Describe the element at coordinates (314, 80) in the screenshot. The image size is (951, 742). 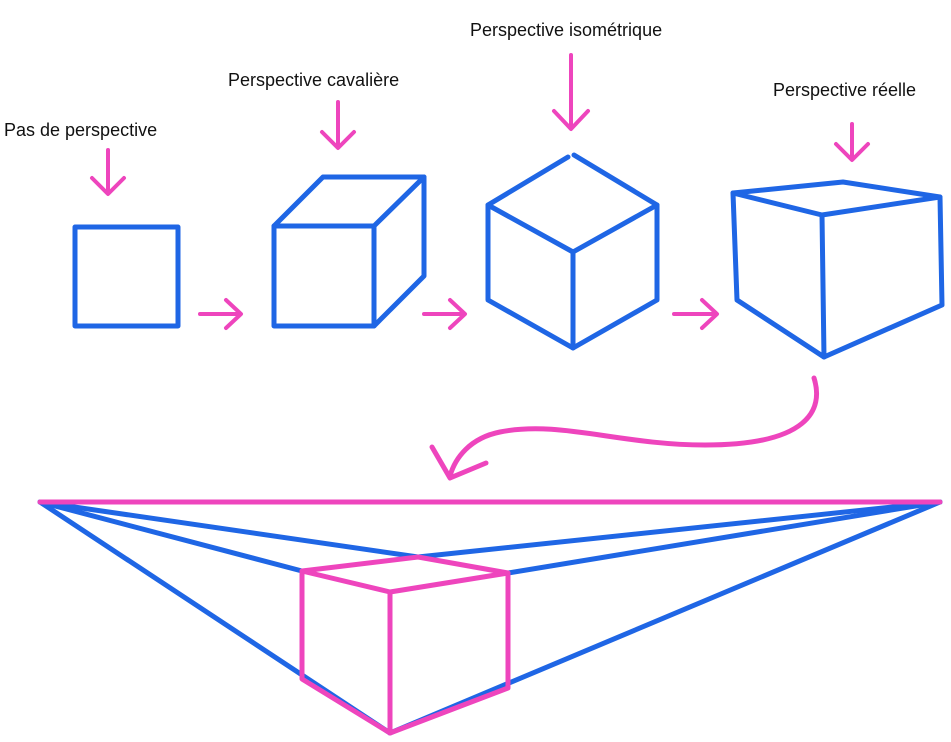
I see `label-cavalier-perspective: Perspective cavalière` at that location.